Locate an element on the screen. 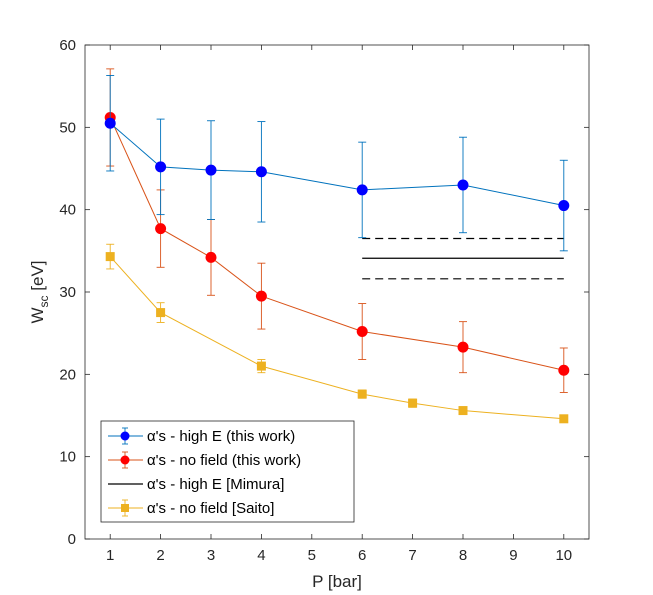 The width and height of the screenshot is (653, 595). y-tick-label: 0 is located at coordinates (72, 539).